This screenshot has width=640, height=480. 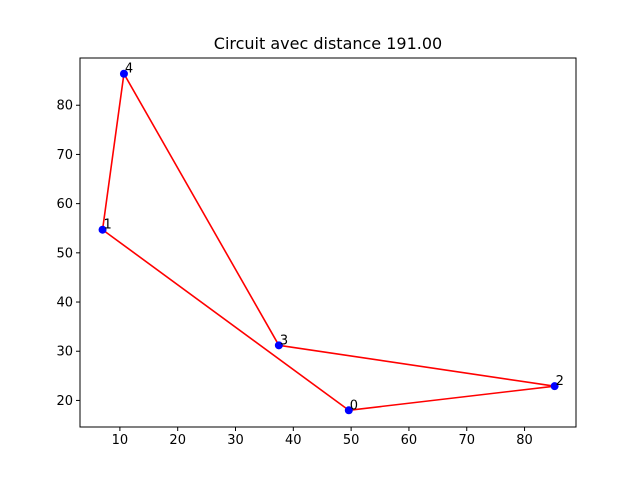 What do you see at coordinates (560, 381) in the screenshot?
I see `city-label: 2` at bounding box center [560, 381].